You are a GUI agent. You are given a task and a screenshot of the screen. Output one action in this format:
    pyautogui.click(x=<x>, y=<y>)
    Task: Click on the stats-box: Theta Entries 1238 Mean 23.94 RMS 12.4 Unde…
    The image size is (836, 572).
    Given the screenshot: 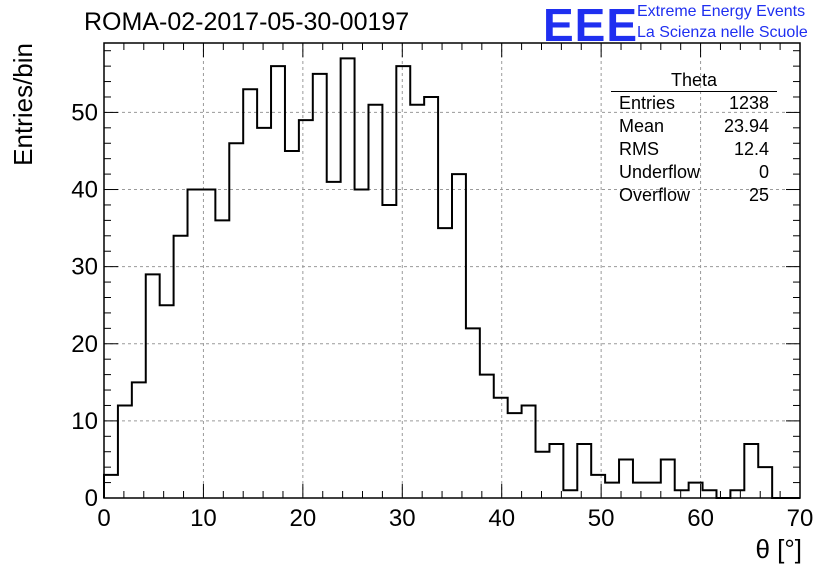 What is the action you would take?
    pyautogui.click(x=694, y=138)
    